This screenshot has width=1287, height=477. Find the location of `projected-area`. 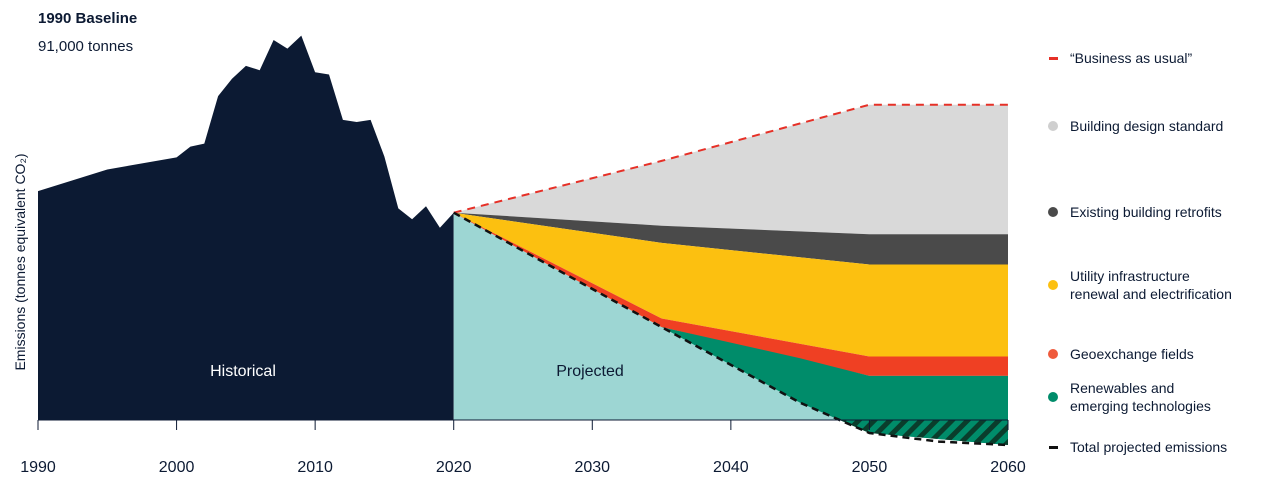

projected-area is located at coordinates (647, 316).